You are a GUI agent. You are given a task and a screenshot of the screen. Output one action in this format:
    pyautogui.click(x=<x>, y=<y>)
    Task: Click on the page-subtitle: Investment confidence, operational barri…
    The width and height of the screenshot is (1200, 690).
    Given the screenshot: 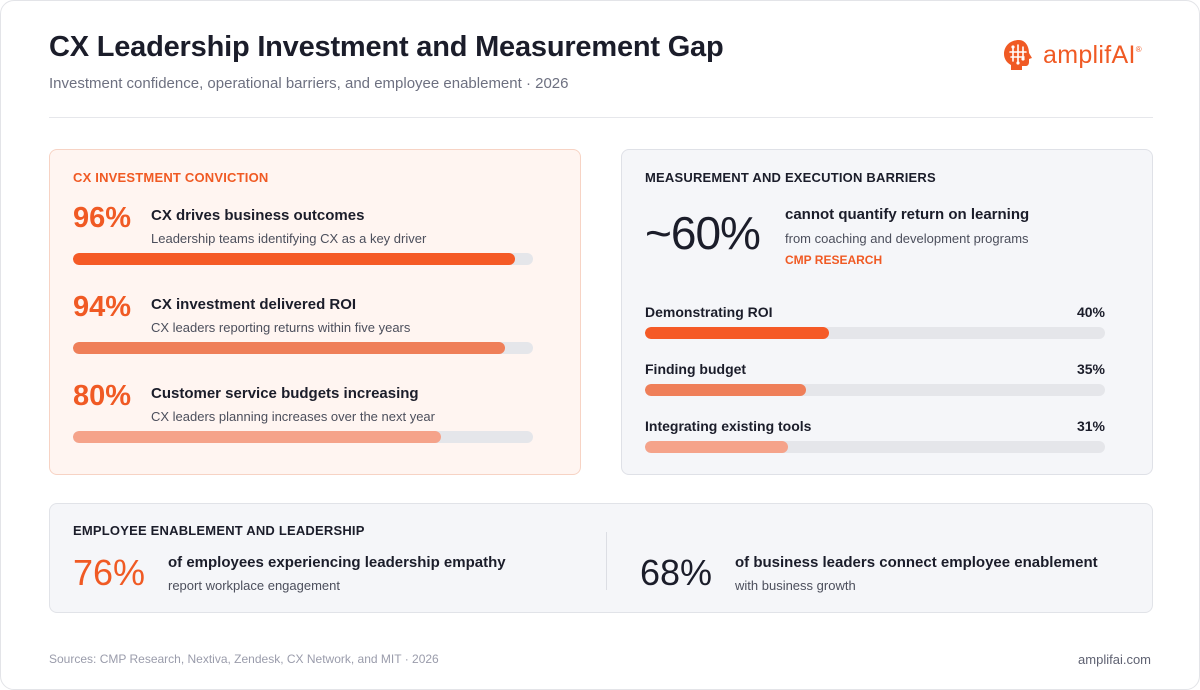 What is the action you would take?
    pyautogui.click(x=309, y=83)
    